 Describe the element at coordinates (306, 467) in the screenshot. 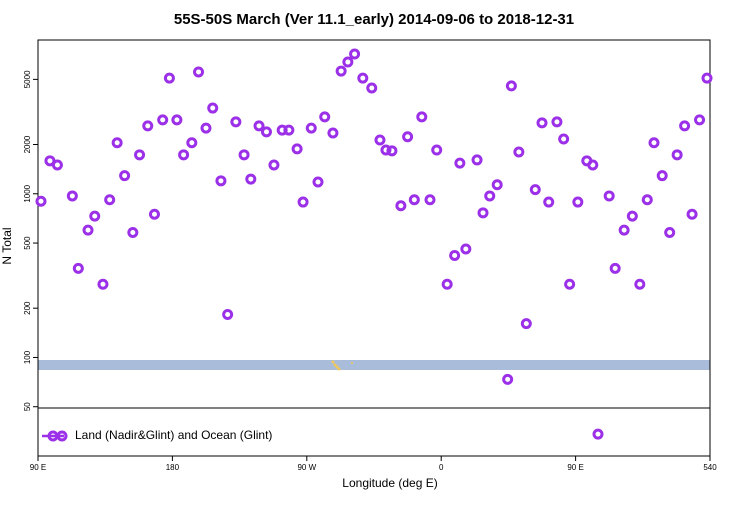

I see `x-tick-label: 90 W` at that location.